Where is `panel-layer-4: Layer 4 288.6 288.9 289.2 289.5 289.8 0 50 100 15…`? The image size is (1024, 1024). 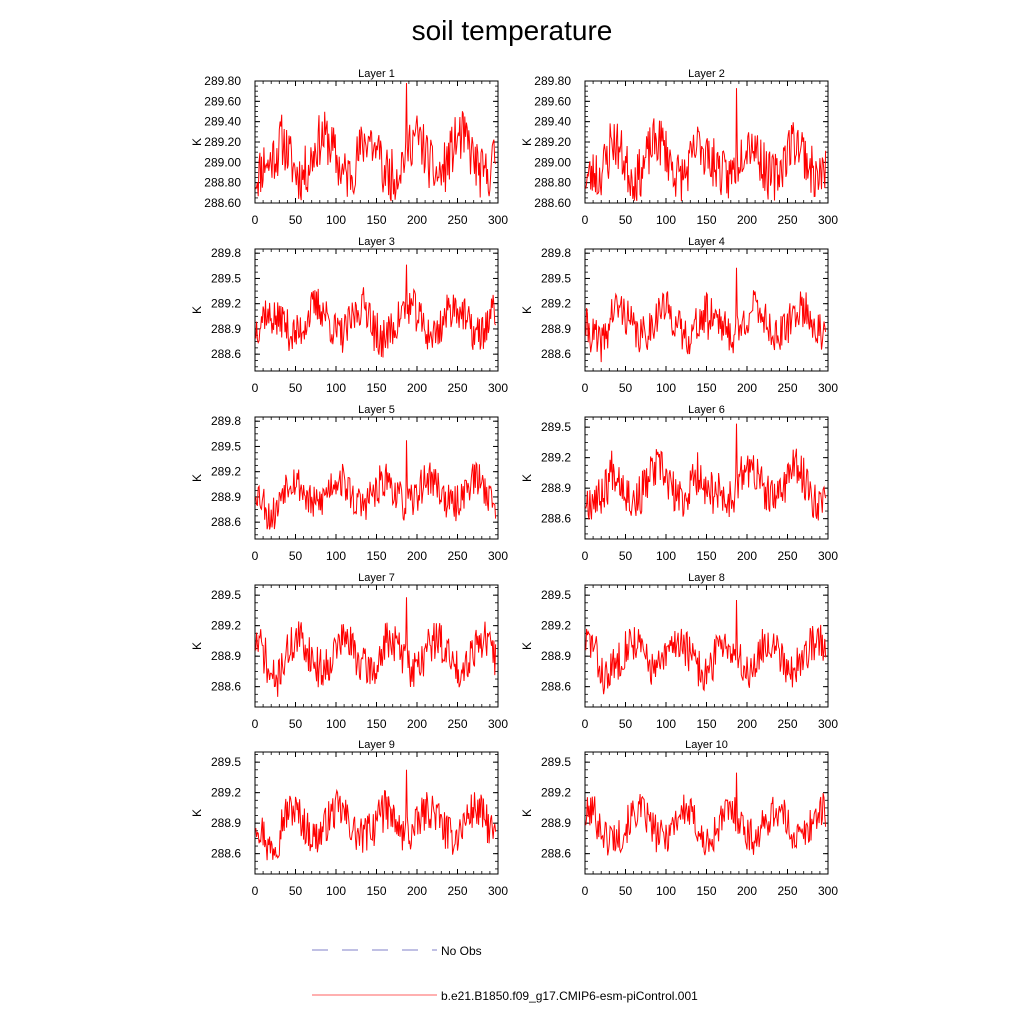 panel-layer-4: Layer 4 288.6 288.9 289.2 289.5 289.8 0 50 100 15… is located at coordinates (679, 315).